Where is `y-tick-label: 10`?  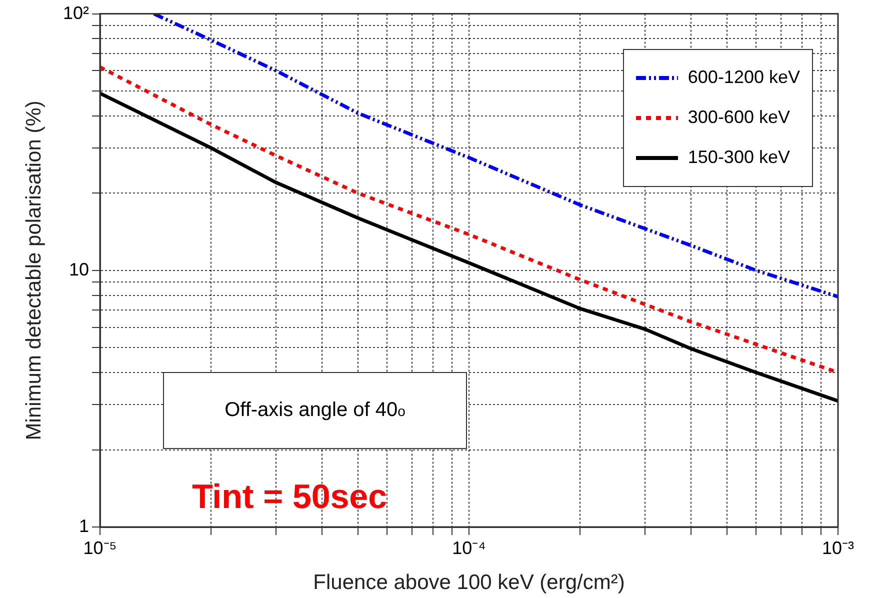
y-tick-label: 10 is located at coordinates (78, 269).